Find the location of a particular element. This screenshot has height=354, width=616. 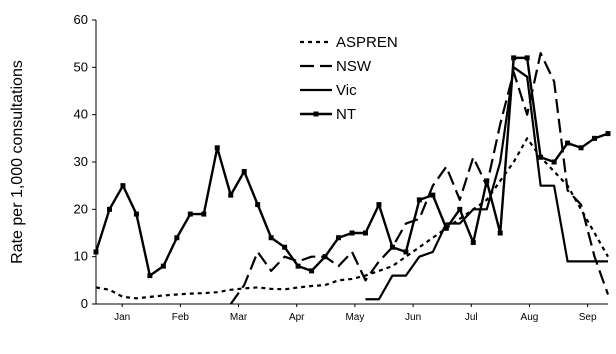

y-tick-label: 10 is located at coordinates (81, 256).